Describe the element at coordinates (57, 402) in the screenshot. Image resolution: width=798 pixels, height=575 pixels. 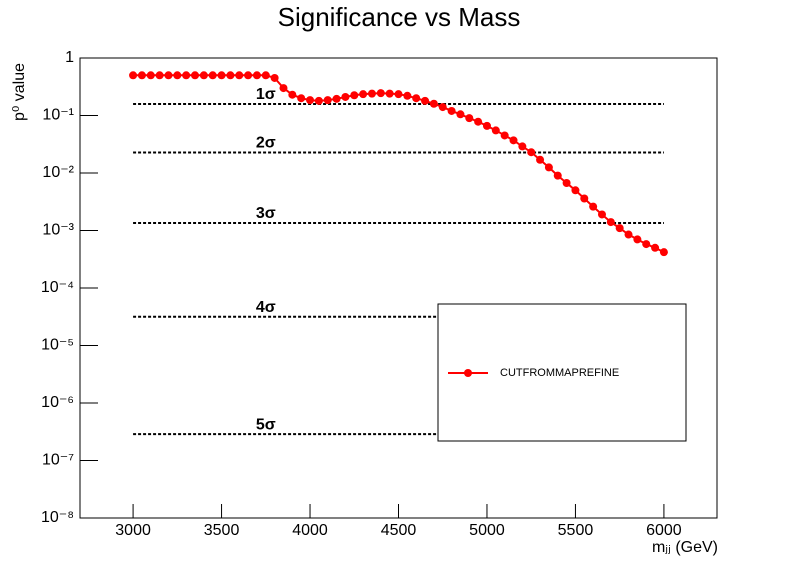
I see `y-tick-label: 10⁻⁶` at that location.